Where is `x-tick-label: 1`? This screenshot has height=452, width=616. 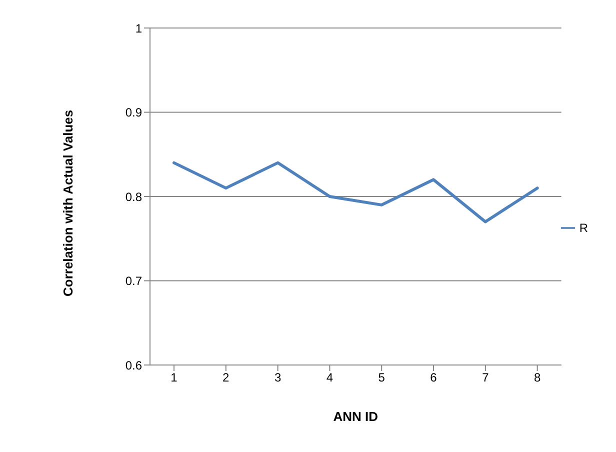 x-tick-label: 1 is located at coordinates (174, 377).